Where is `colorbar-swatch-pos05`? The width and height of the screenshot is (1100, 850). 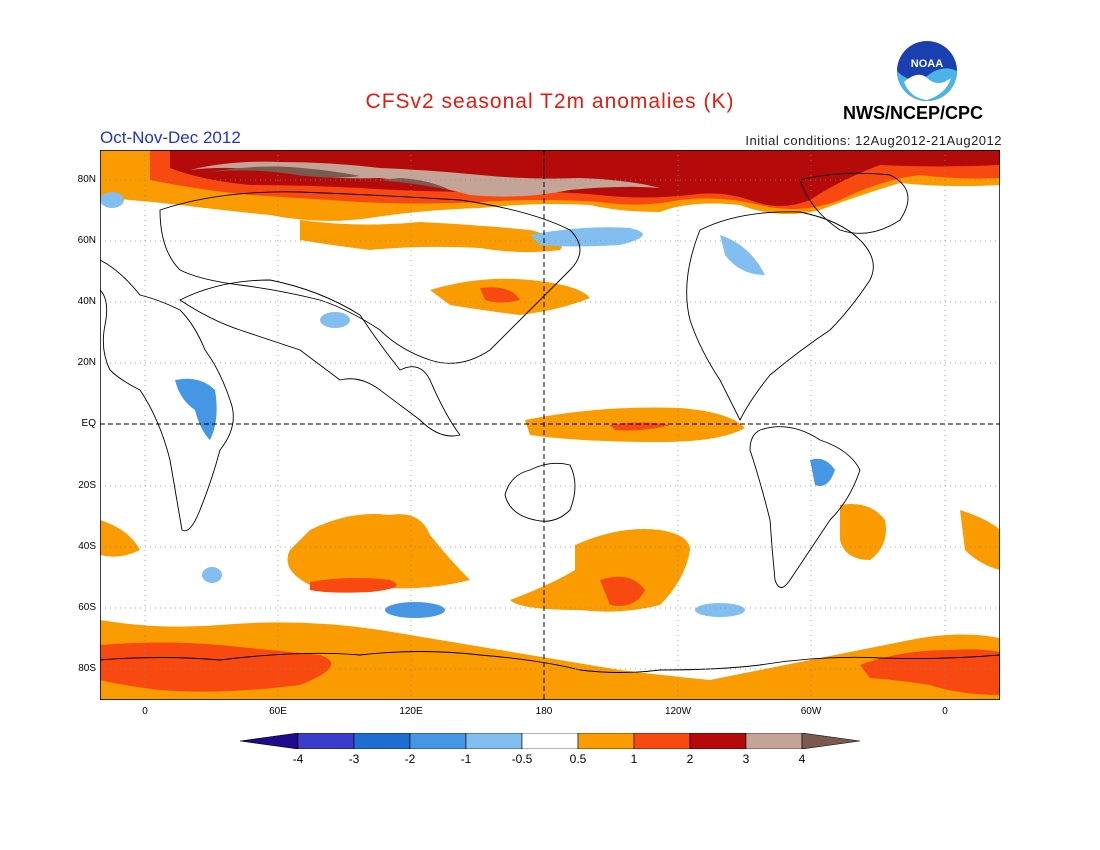 colorbar-swatch-pos05 is located at coordinates (606, 741).